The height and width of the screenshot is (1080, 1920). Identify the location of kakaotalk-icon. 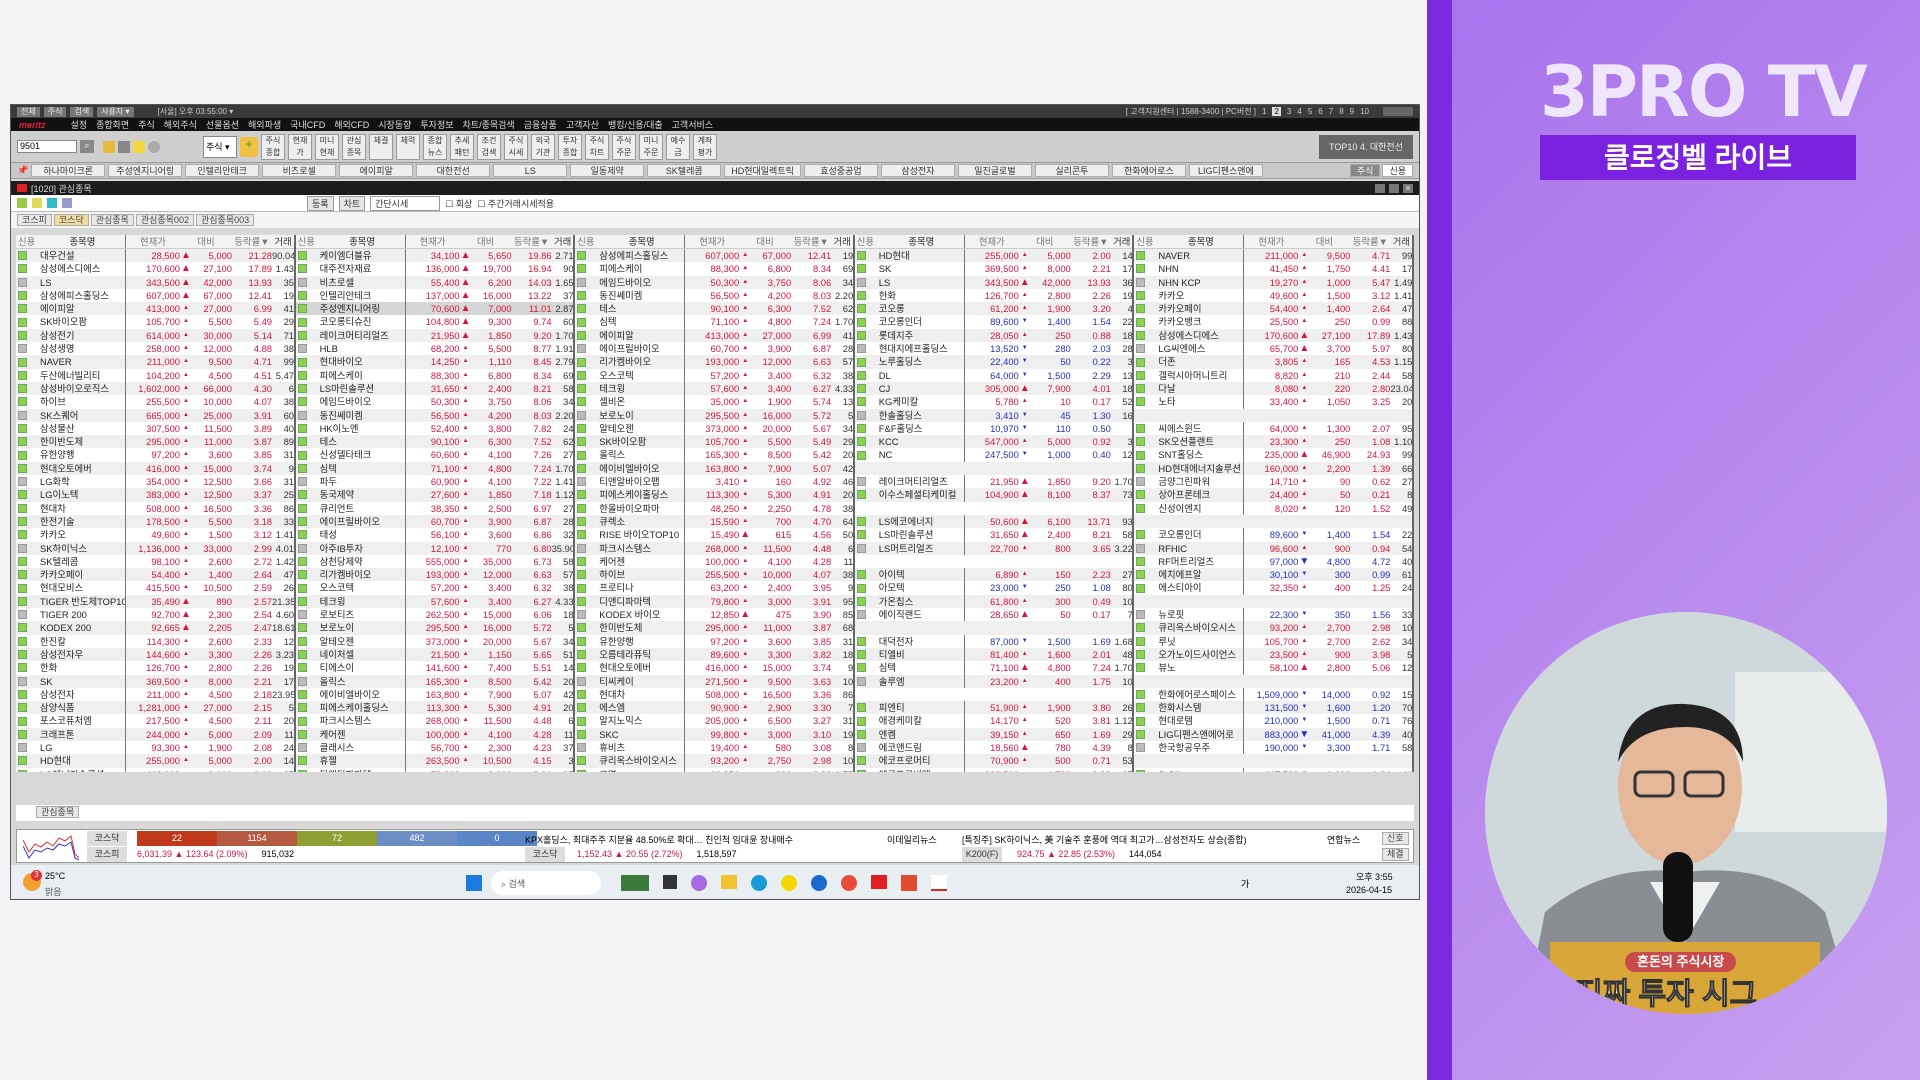
(789, 883).